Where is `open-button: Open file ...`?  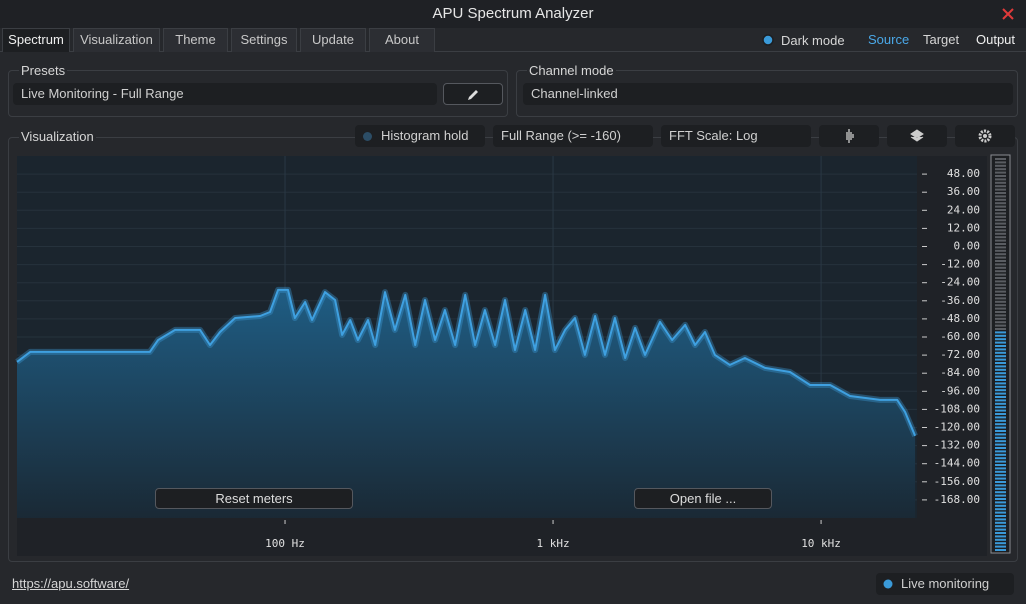
open-button: Open file ... is located at coordinates (703, 498).